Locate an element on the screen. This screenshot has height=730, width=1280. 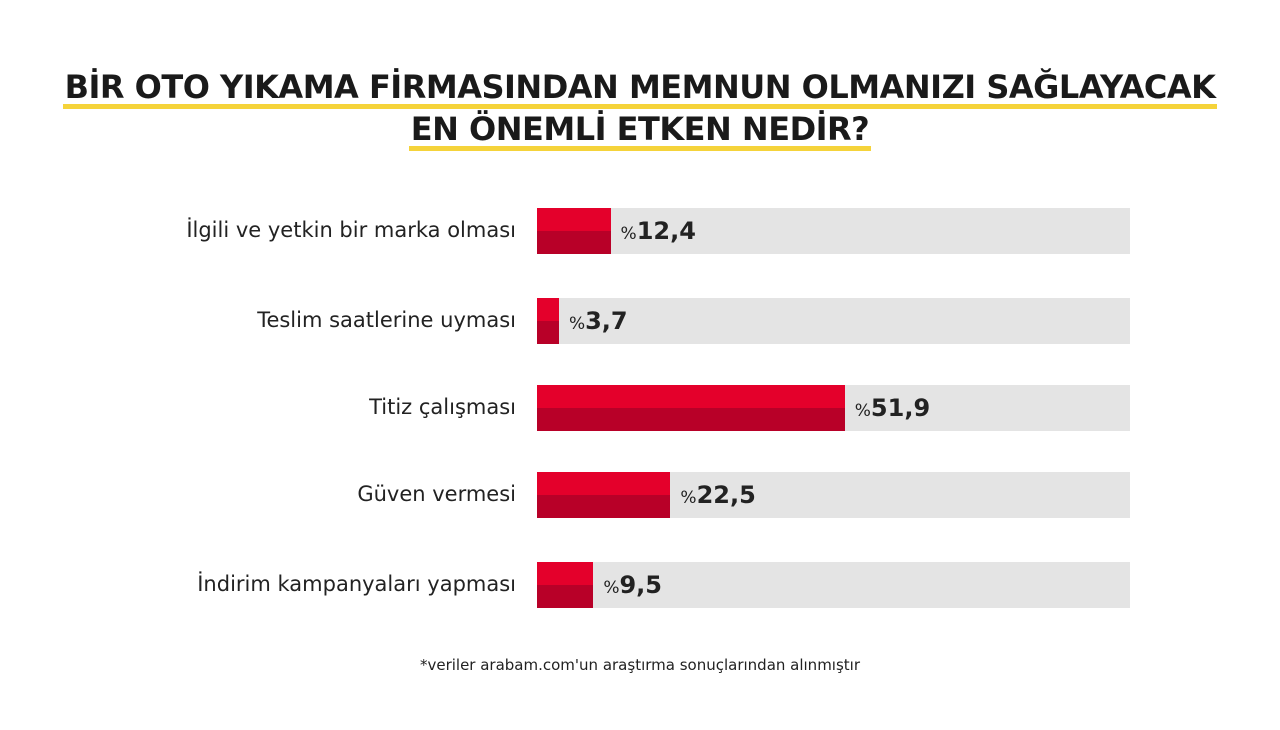
data-label: %9,5 is located at coordinates (632, 585).